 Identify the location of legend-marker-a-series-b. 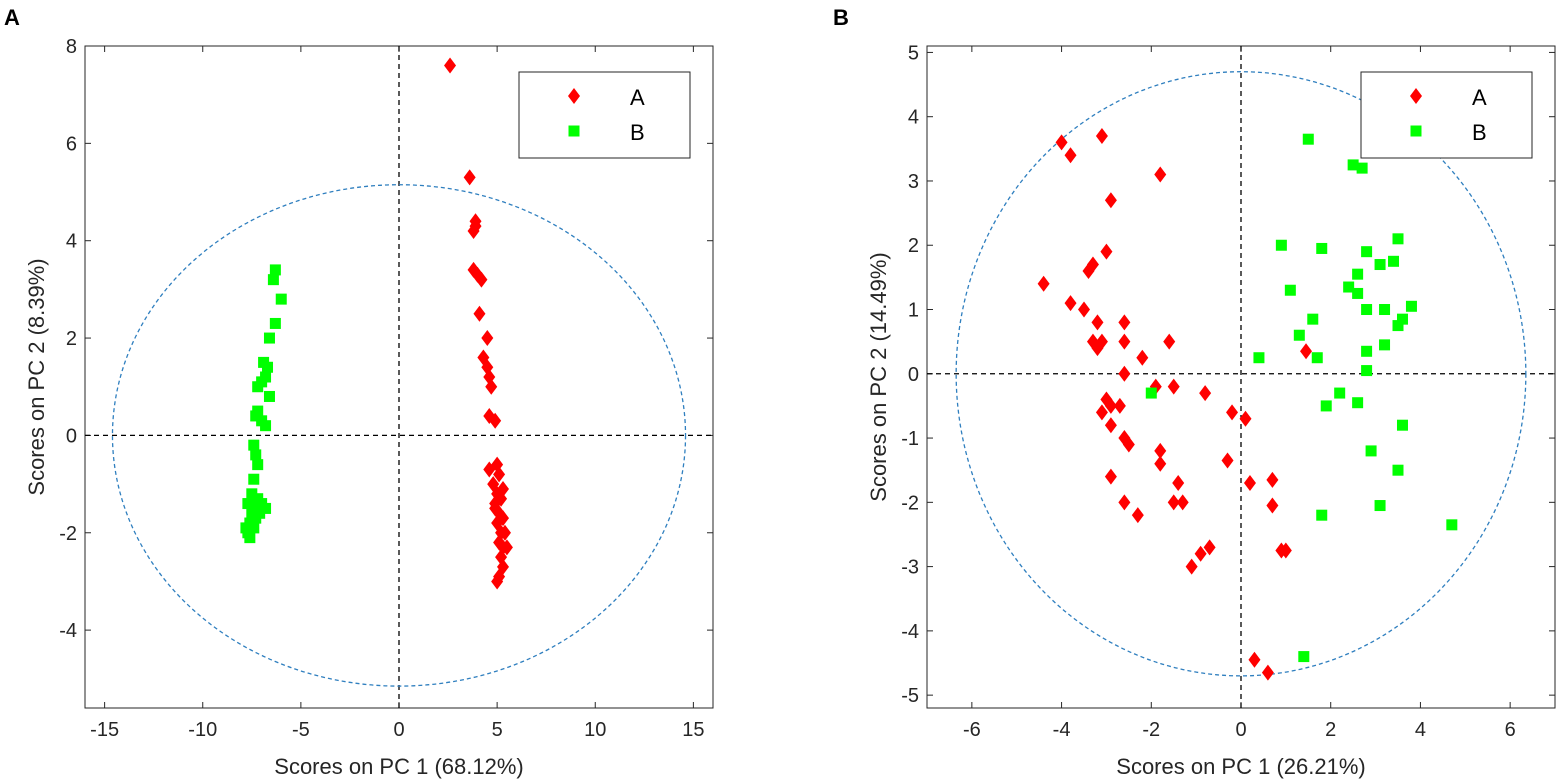
(574, 131).